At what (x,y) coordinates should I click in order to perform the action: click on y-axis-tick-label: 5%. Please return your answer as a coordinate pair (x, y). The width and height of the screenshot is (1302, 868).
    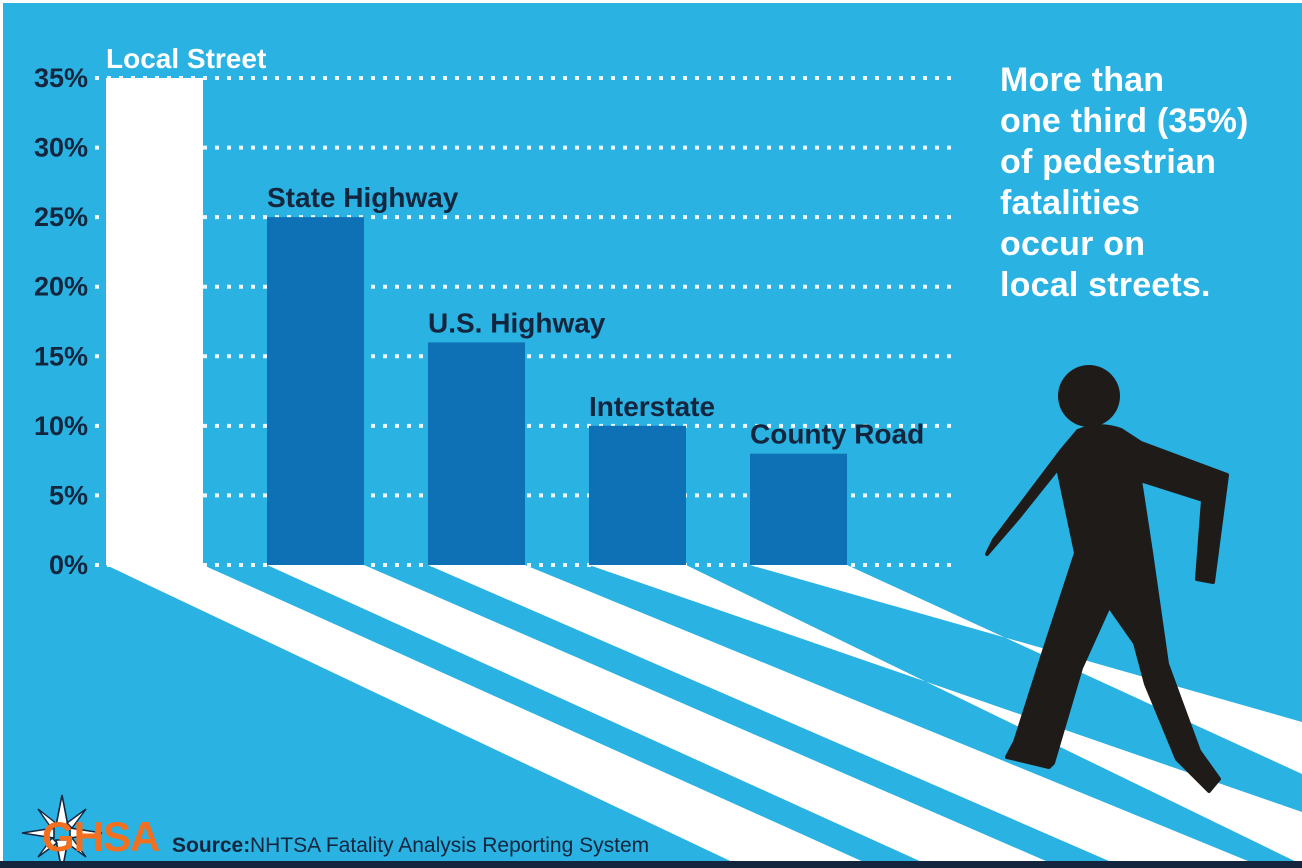
    Looking at the image, I should click on (68, 495).